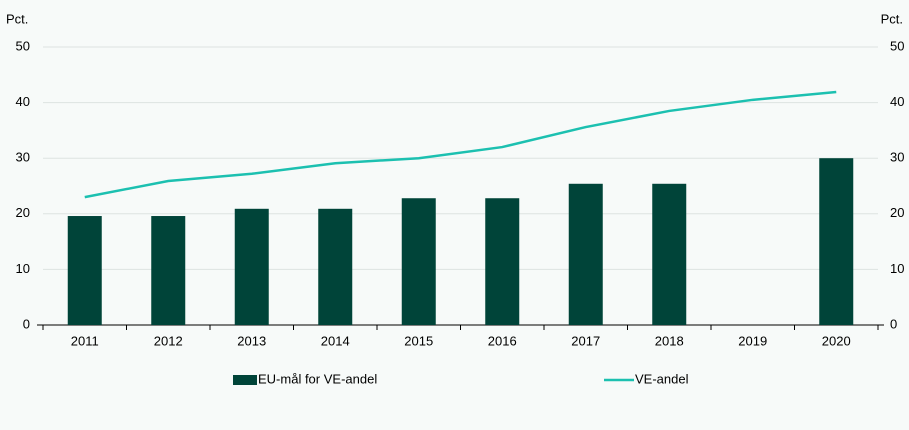  I want to click on y2-tick-label: 0, so click(893, 323).